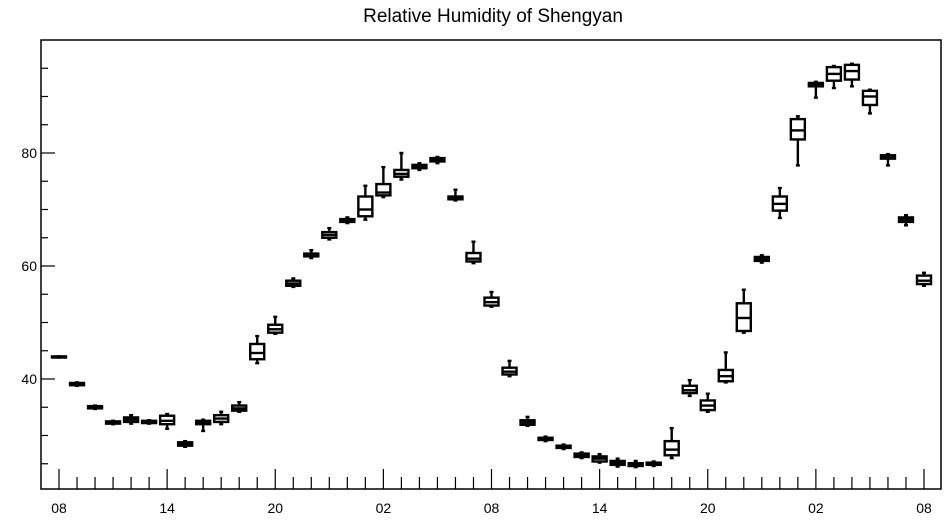  I want to click on y-tick-label: 80, so click(29, 153).